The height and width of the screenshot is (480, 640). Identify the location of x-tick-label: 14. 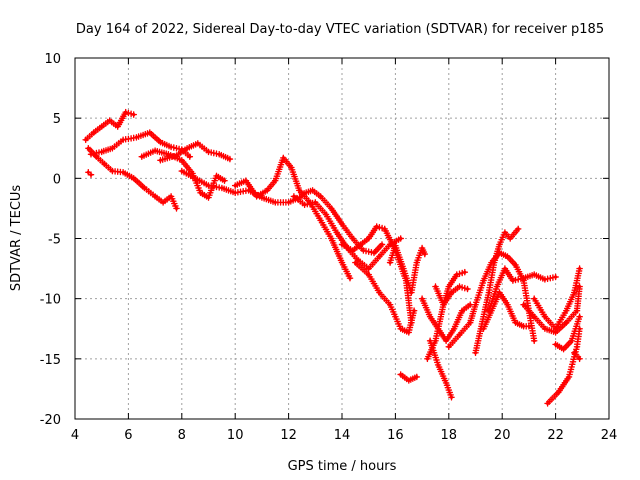
(342, 435).